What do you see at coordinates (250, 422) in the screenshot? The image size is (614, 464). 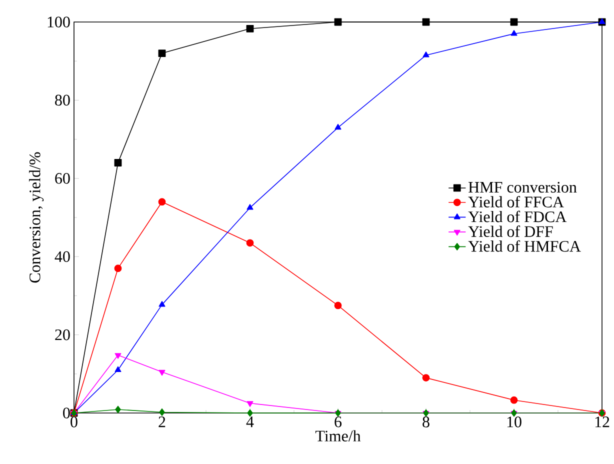 I see `x-tick-label: 4` at bounding box center [250, 422].